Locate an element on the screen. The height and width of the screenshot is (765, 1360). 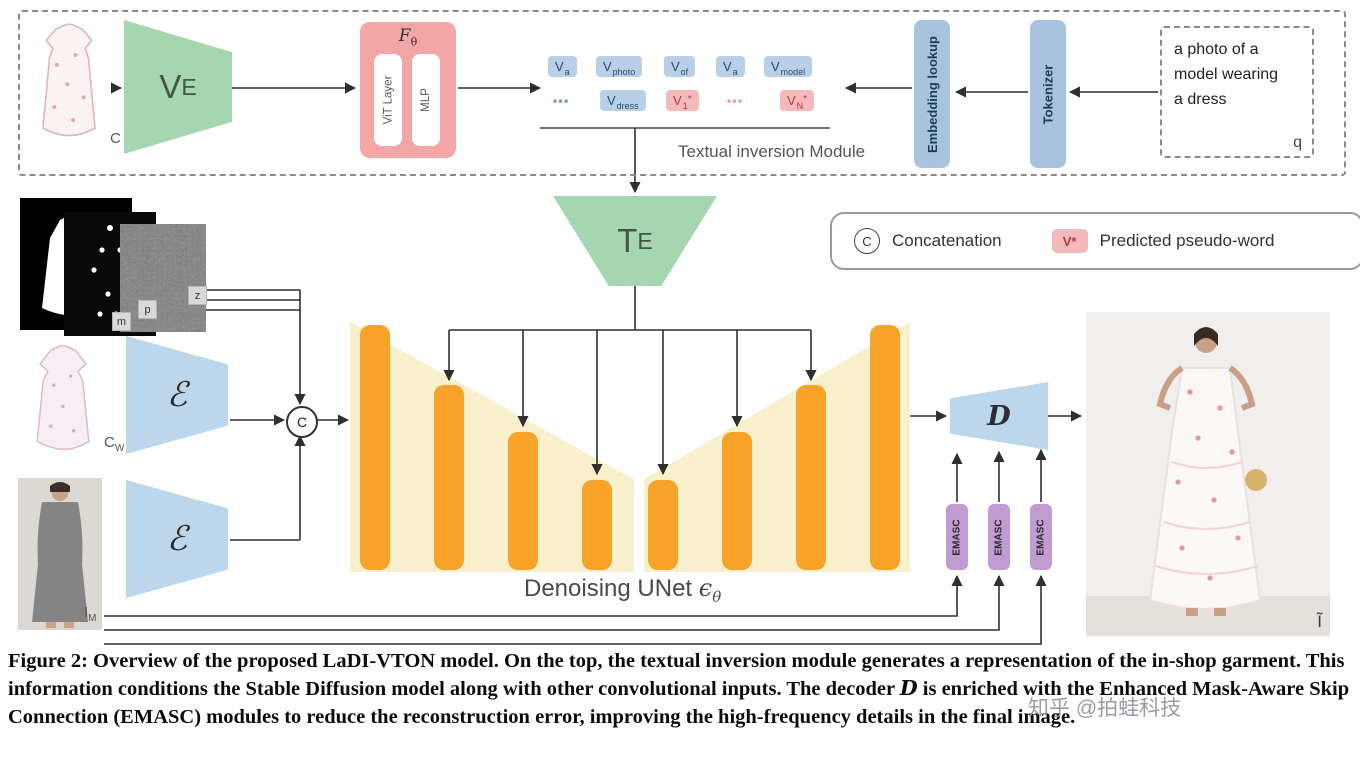
emasc-module-1: EMASC is located at coordinates (957, 537).